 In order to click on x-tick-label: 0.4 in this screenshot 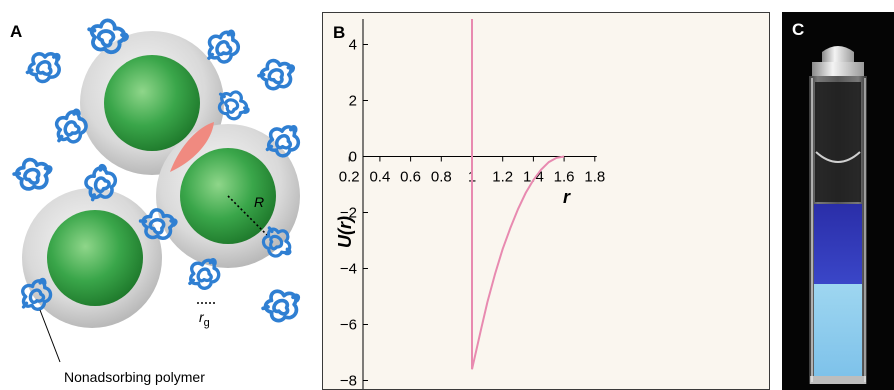, I will do `click(379, 177)`.